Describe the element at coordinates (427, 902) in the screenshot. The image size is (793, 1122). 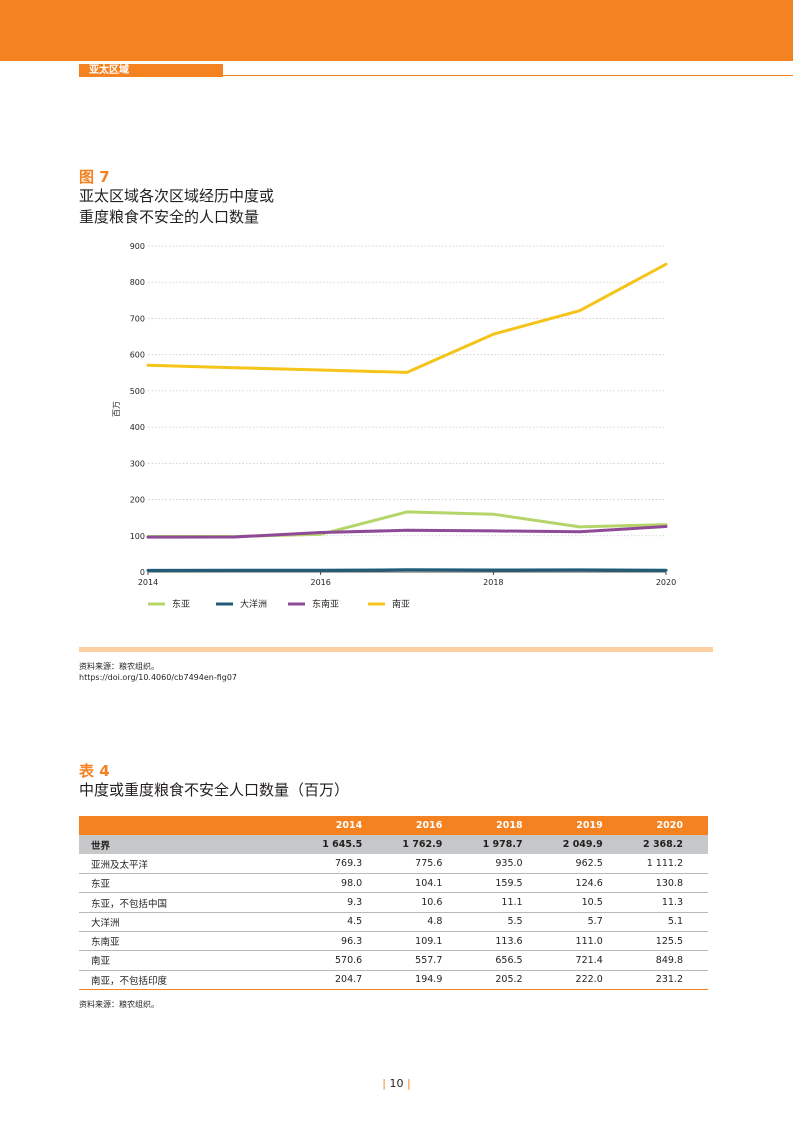
I see `table-cell: 10.6` at that location.